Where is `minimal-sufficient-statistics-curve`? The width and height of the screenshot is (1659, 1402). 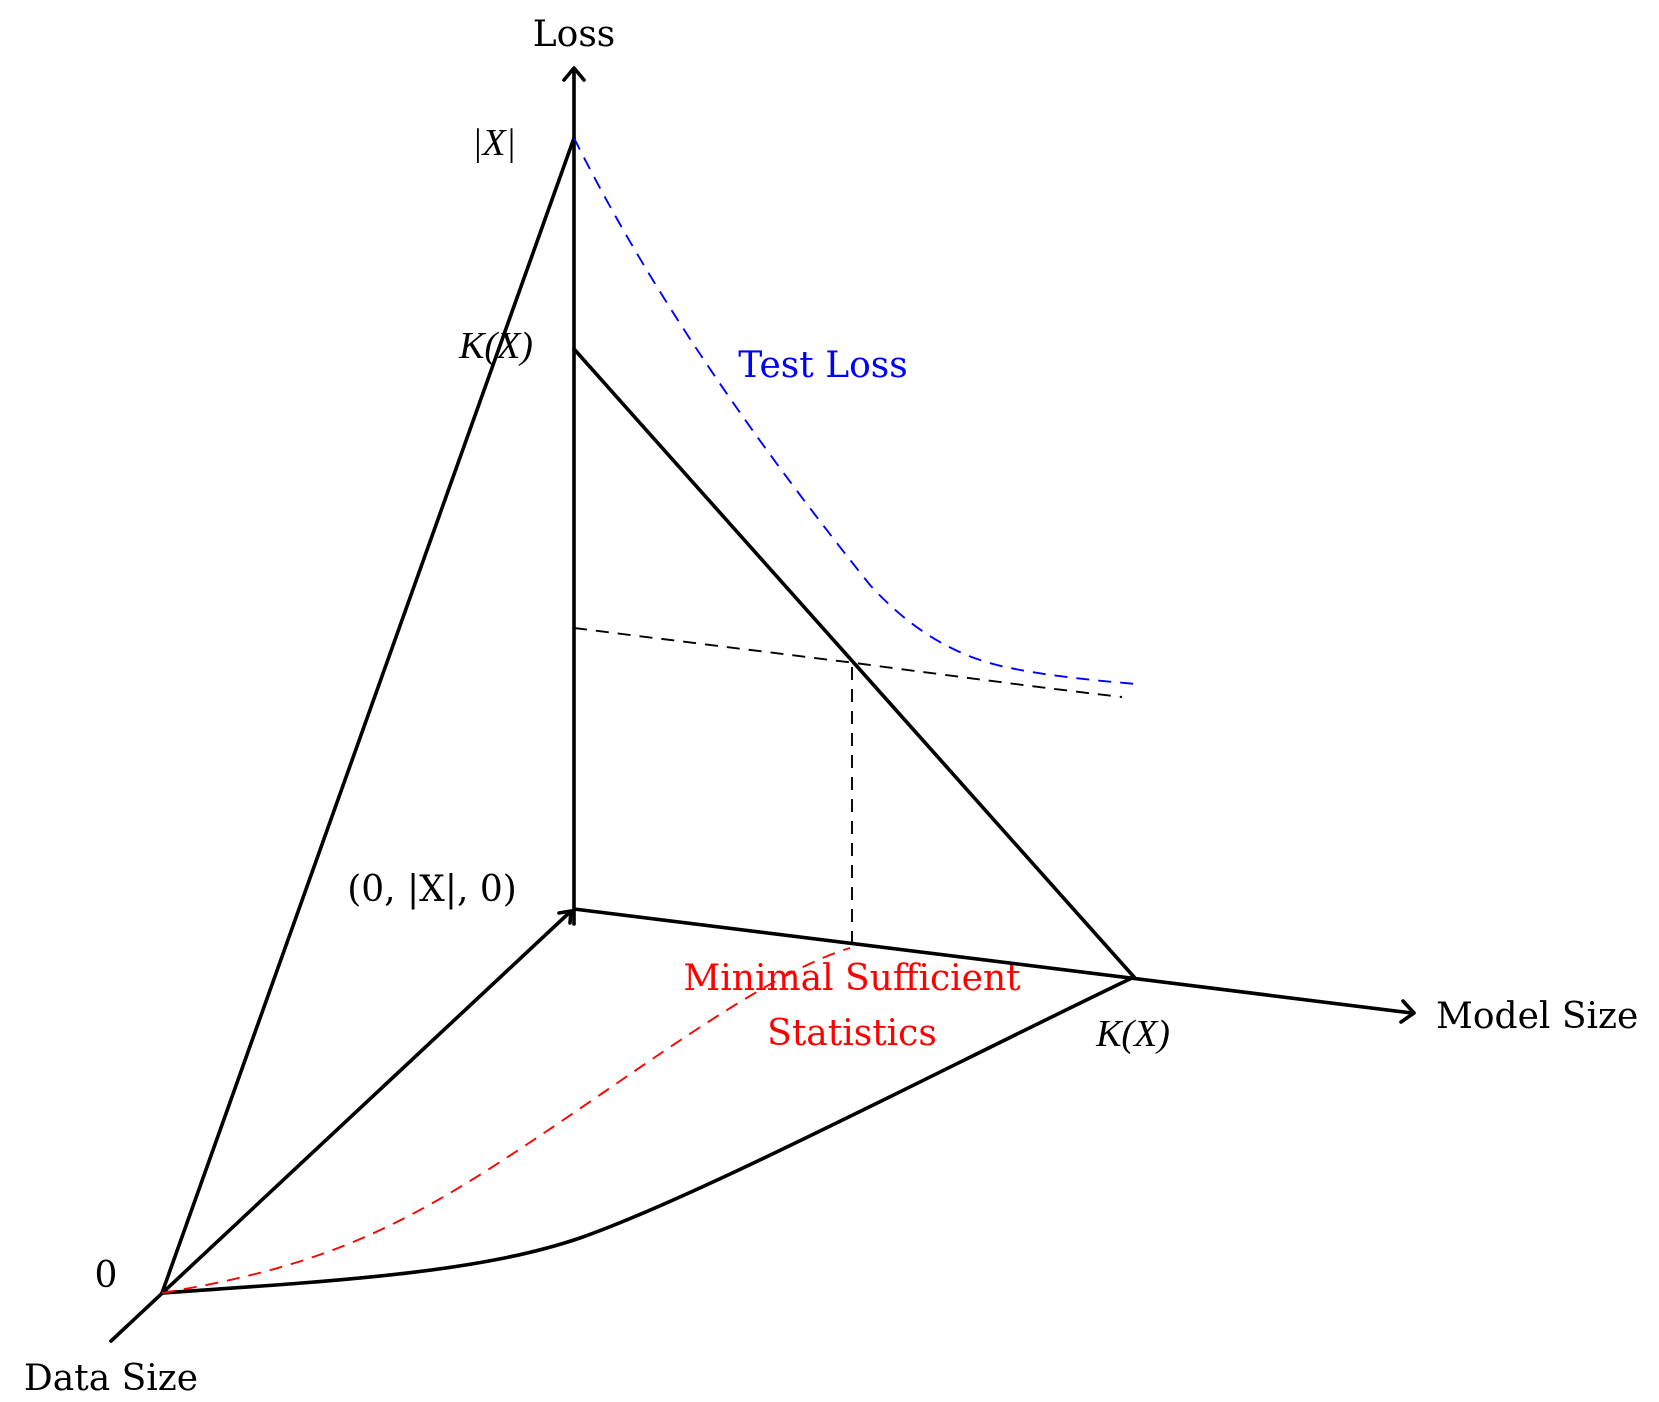
minimal-sufficient-statistics-curve is located at coordinates (506, 1120).